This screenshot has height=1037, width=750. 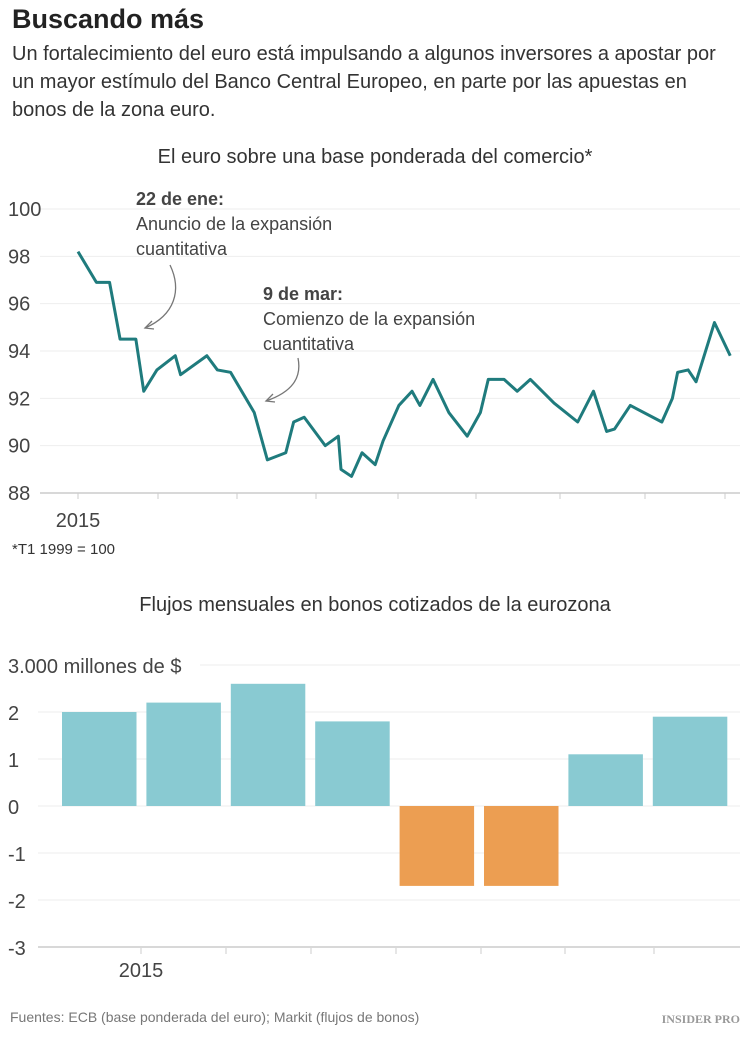 I want to click on y-tick-label: 88, so click(x=19, y=494).